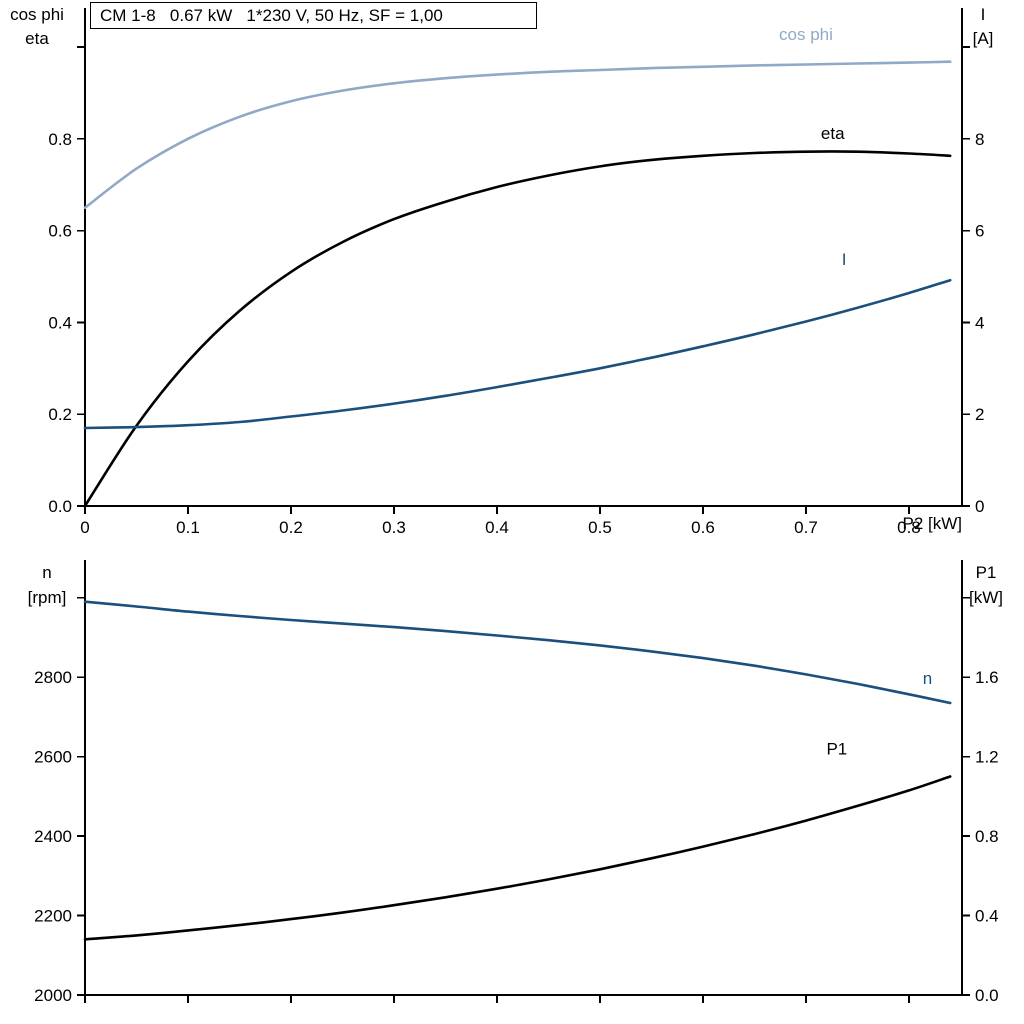 The image size is (1024, 1024). Describe the element at coordinates (806, 34) in the screenshot. I see `curve-label-cos-phi: cos phi` at that location.